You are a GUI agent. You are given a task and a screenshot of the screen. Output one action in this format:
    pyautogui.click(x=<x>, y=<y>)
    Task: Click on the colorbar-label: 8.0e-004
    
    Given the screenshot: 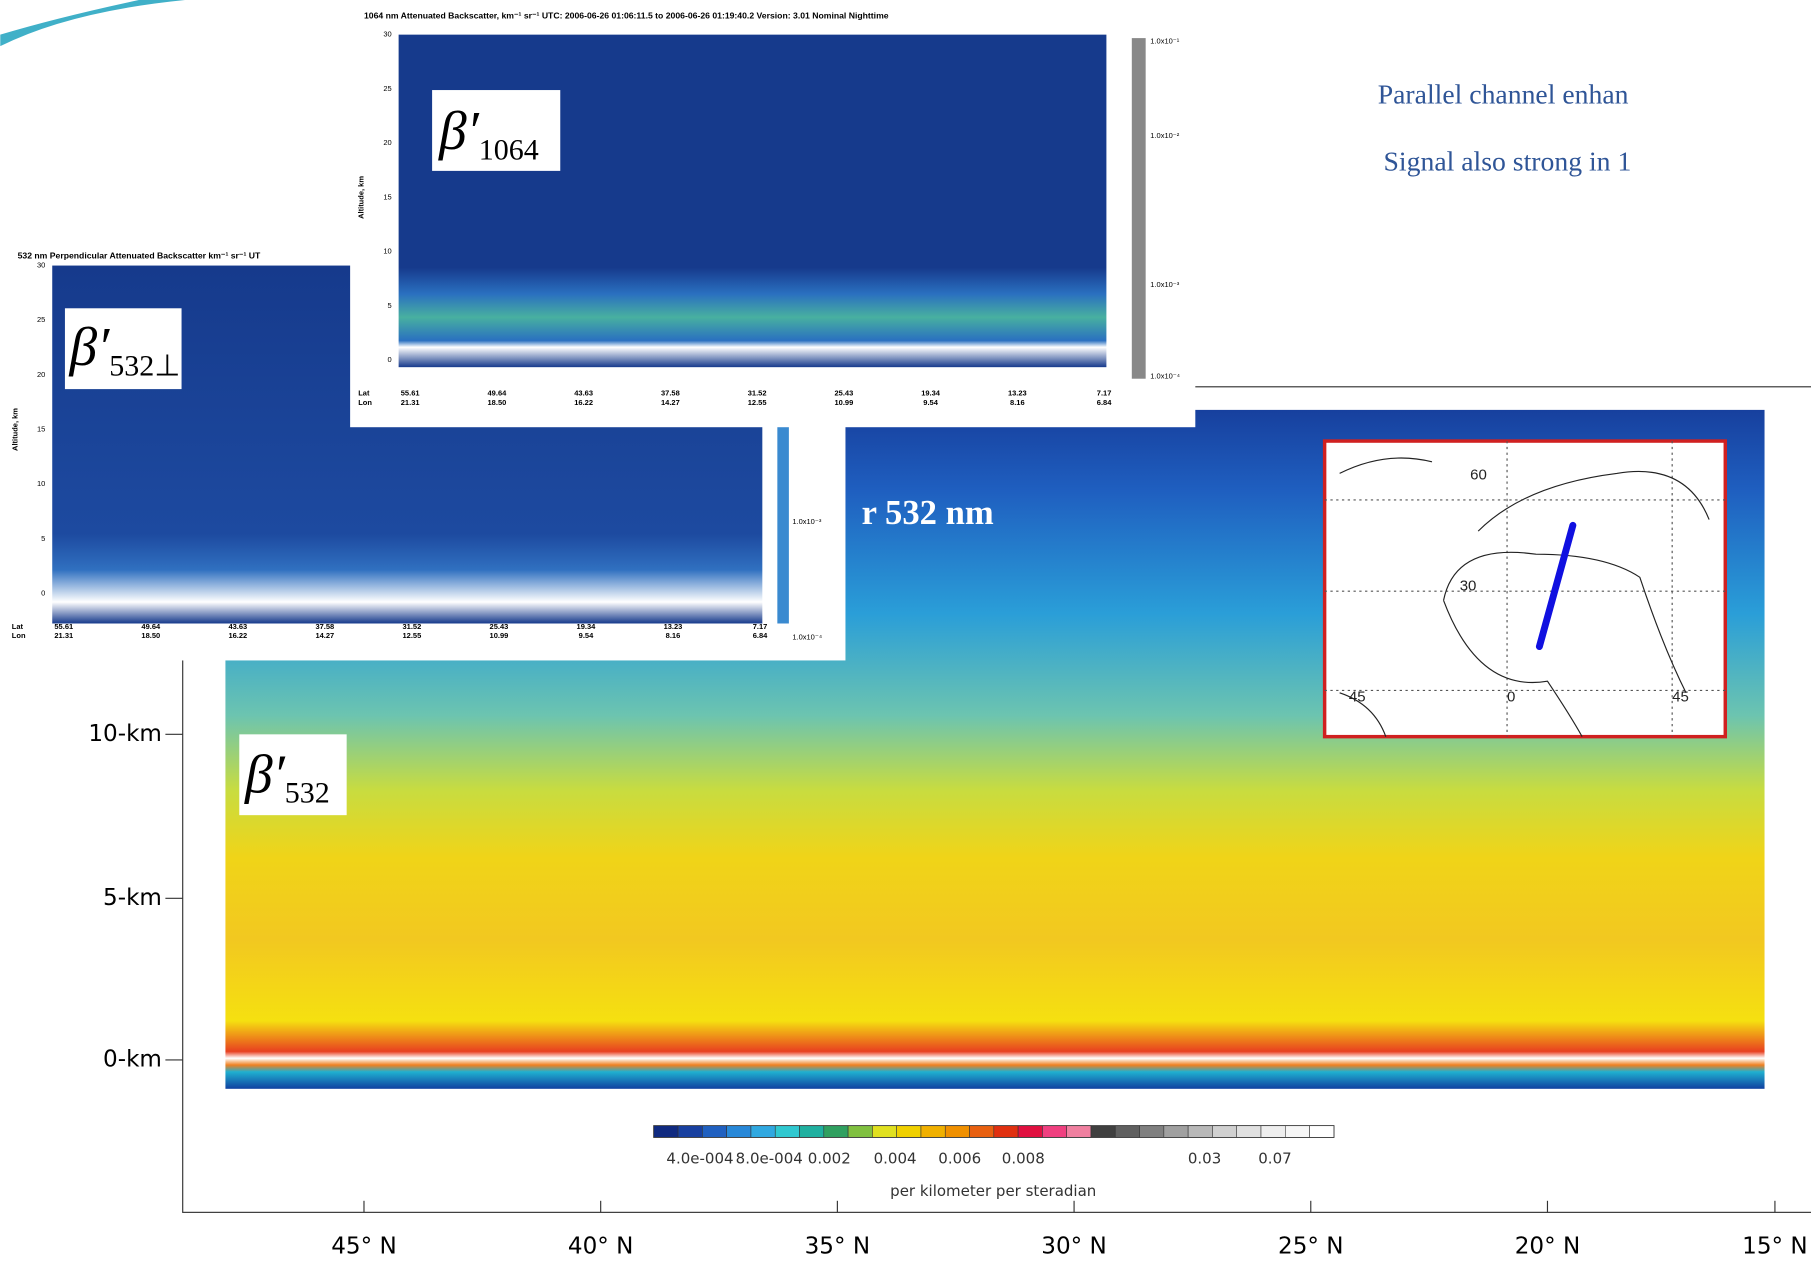 What is the action you would take?
    pyautogui.click(x=769, y=1159)
    